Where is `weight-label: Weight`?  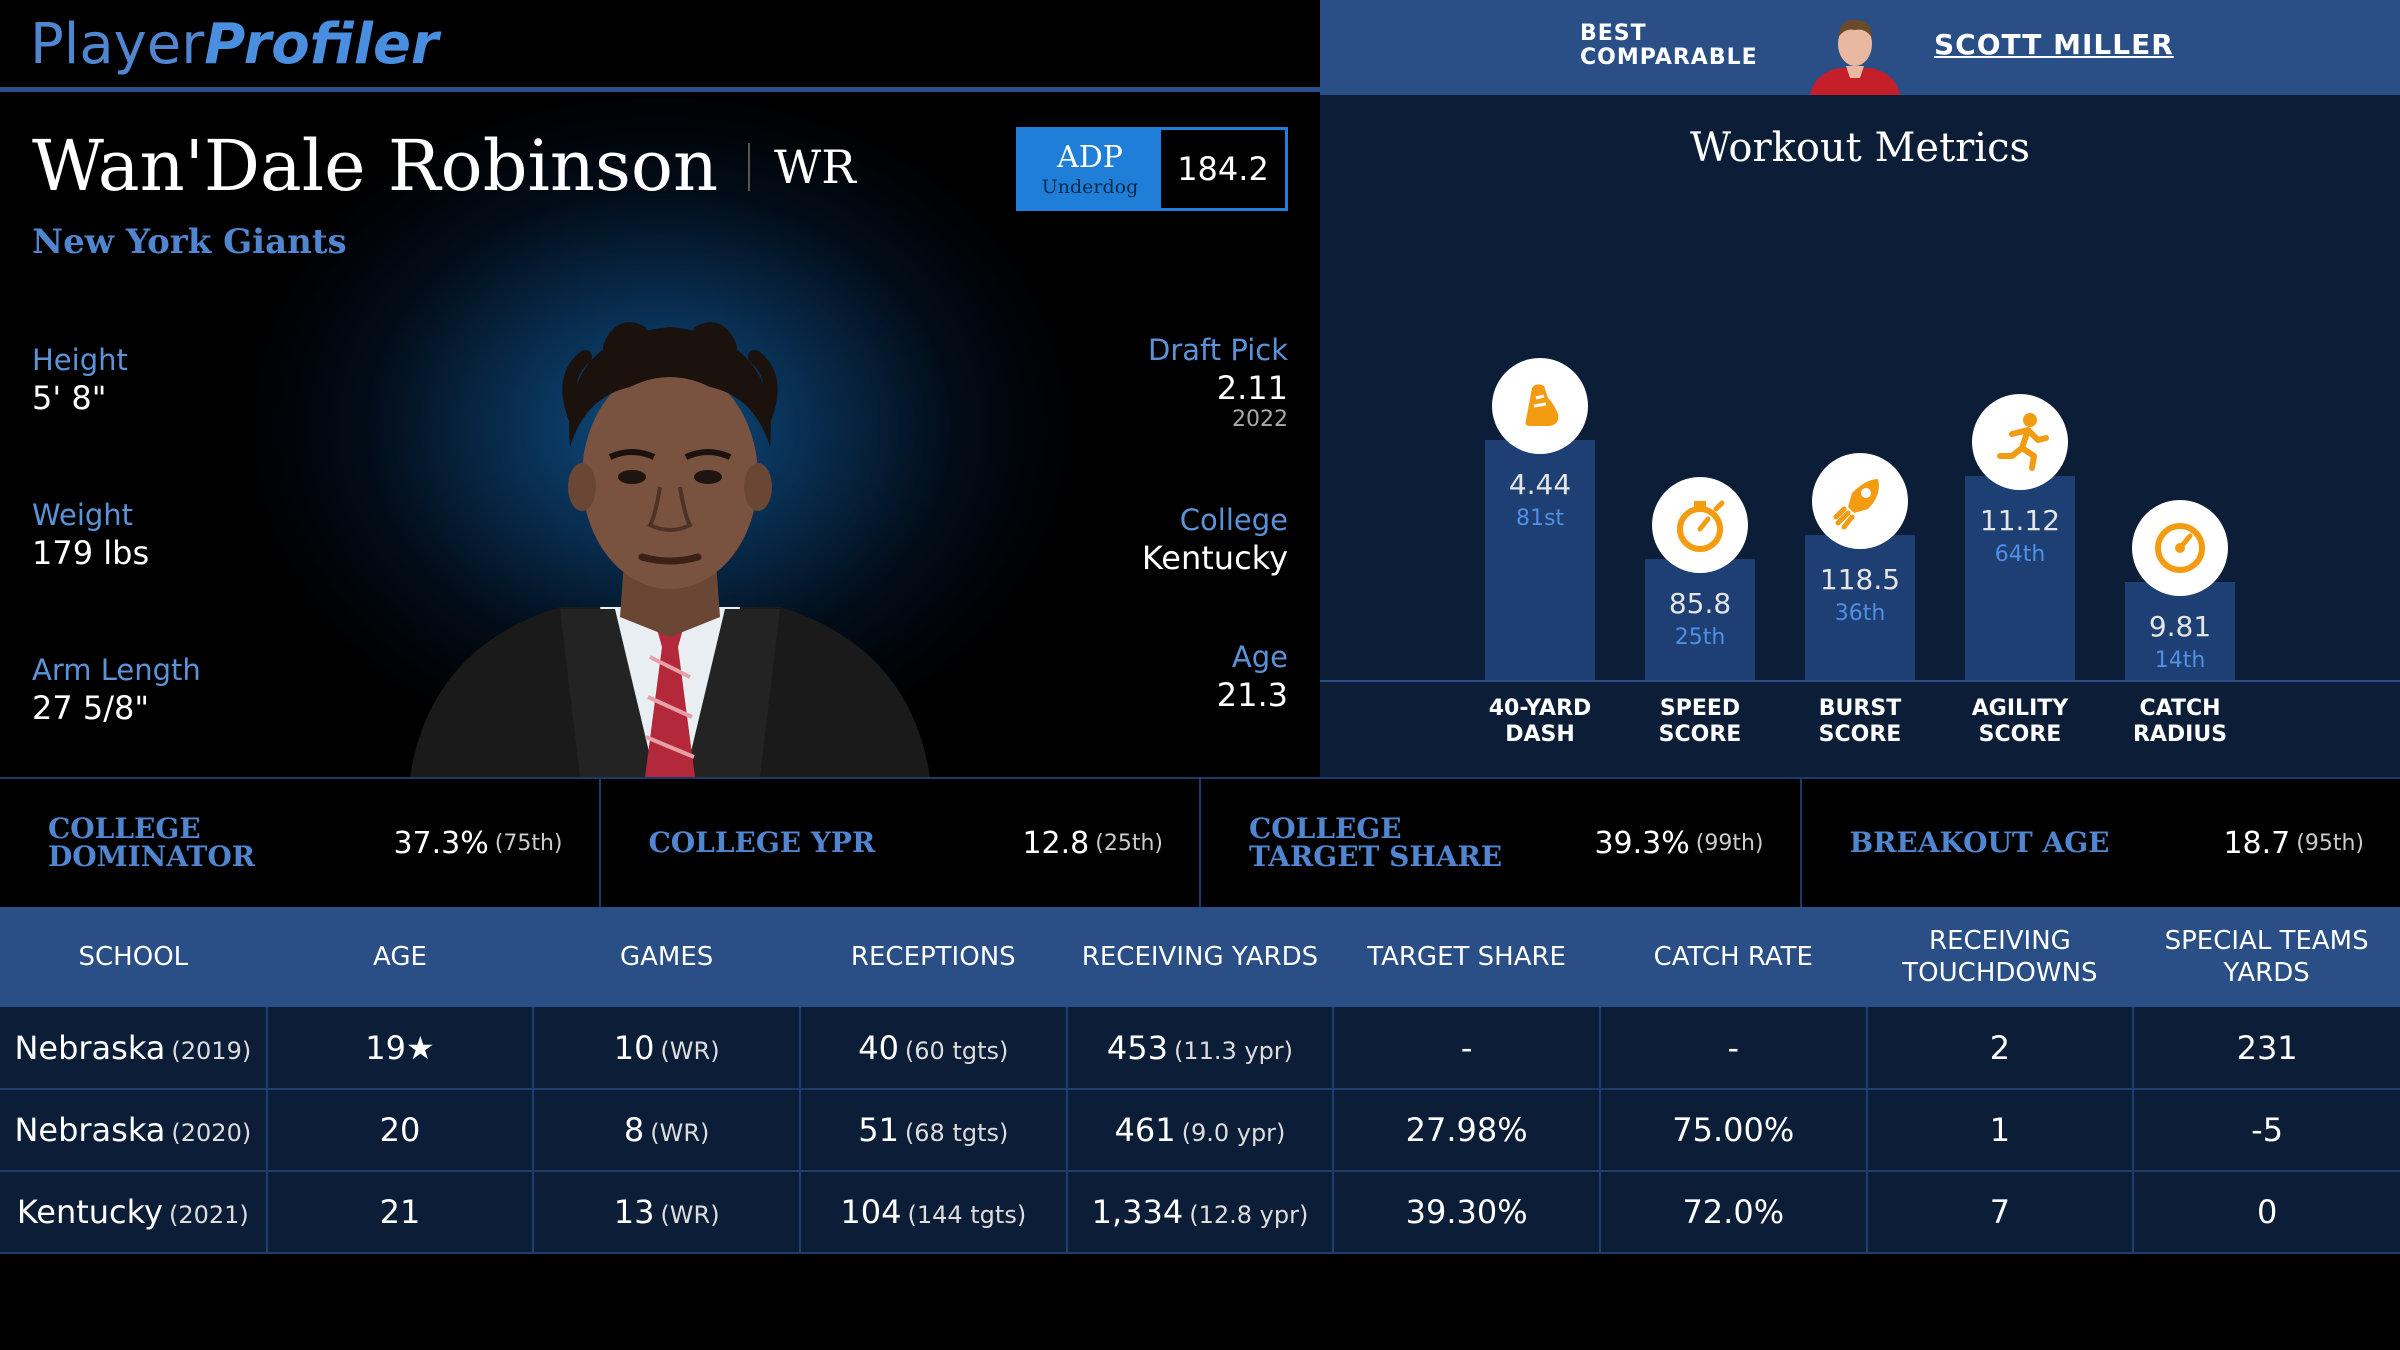
weight-label: Weight is located at coordinates (83, 515).